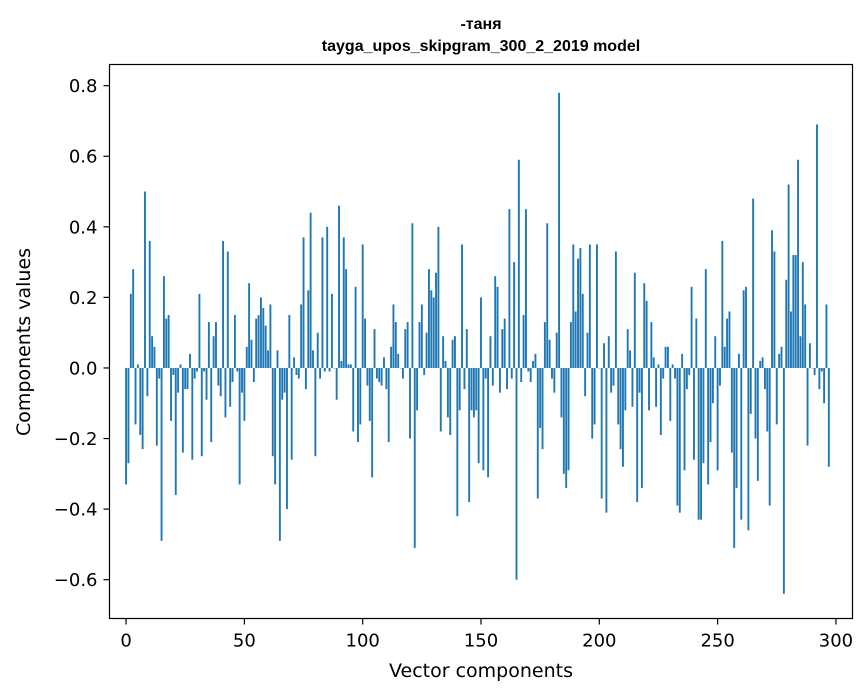 The width and height of the screenshot is (867, 696). Describe the element at coordinates (486, 635) in the screenshot. I see `x-axis-ticks: 0 50 100 150 200 250 300` at that location.